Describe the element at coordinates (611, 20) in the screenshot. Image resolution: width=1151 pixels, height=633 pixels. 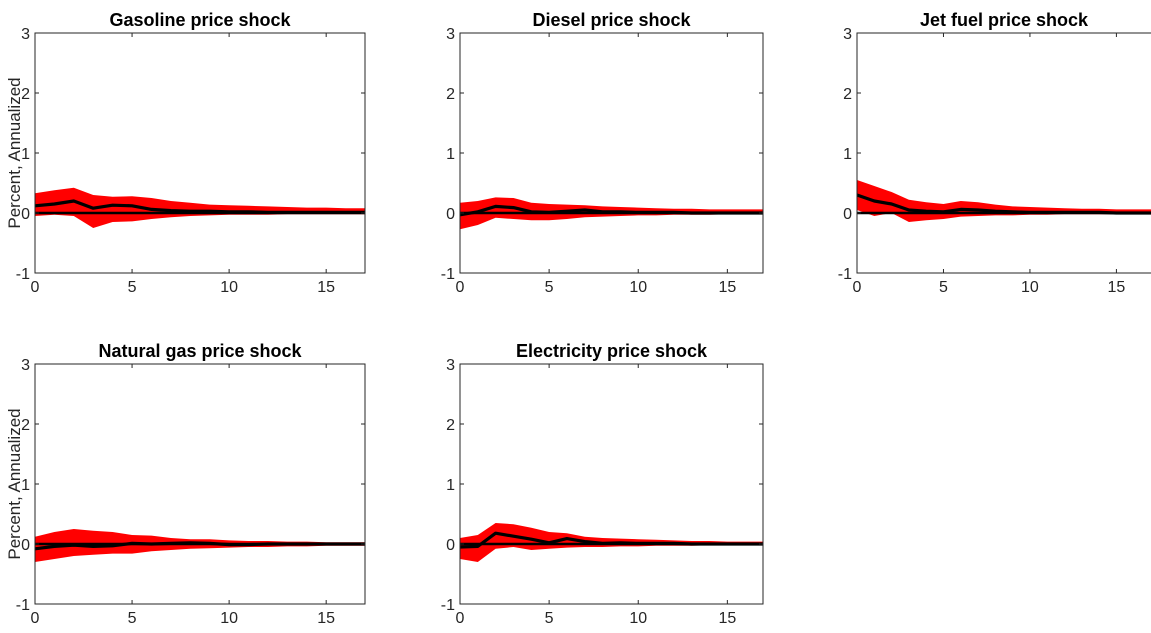
I see `panel-title: Diesel price shock` at that location.